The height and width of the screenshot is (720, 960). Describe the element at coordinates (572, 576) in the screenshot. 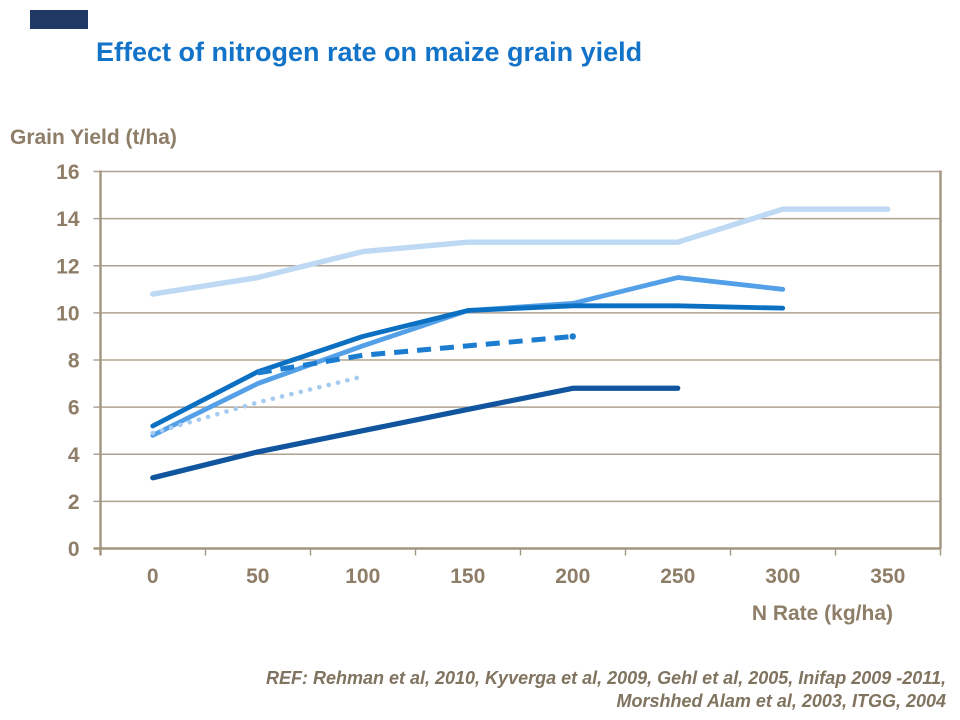

I see `x-tick-label: 200` at that location.